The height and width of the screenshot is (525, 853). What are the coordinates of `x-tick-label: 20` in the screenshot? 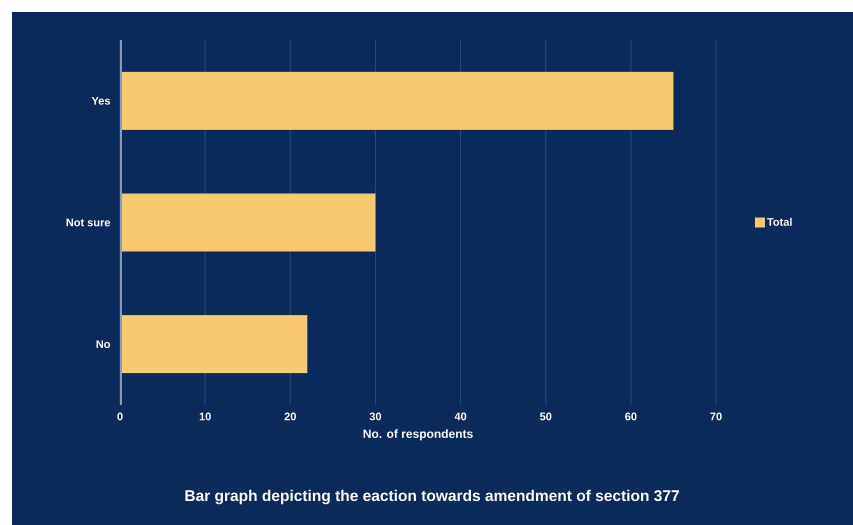 It's located at (290, 416).